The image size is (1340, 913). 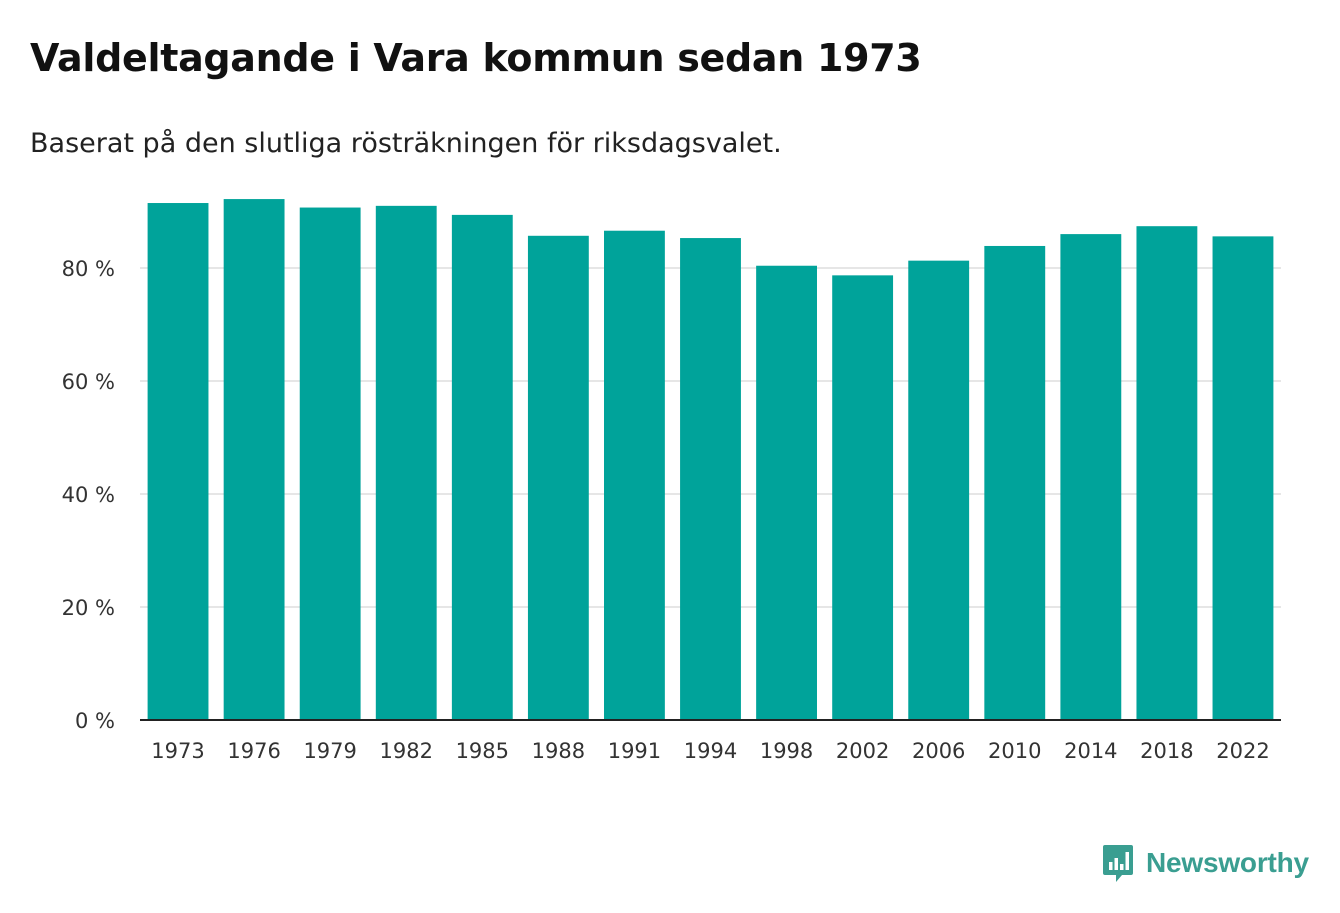 What do you see at coordinates (406, 463) in the screenshot?
I see `bar-1982` at bounding box center [406, 463].